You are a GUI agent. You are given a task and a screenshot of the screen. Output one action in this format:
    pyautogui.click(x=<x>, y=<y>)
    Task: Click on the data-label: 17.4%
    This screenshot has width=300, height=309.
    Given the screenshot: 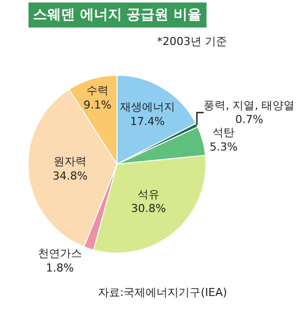 What is the action you would take?
    pyautogui.click(x=147, y=121)
    